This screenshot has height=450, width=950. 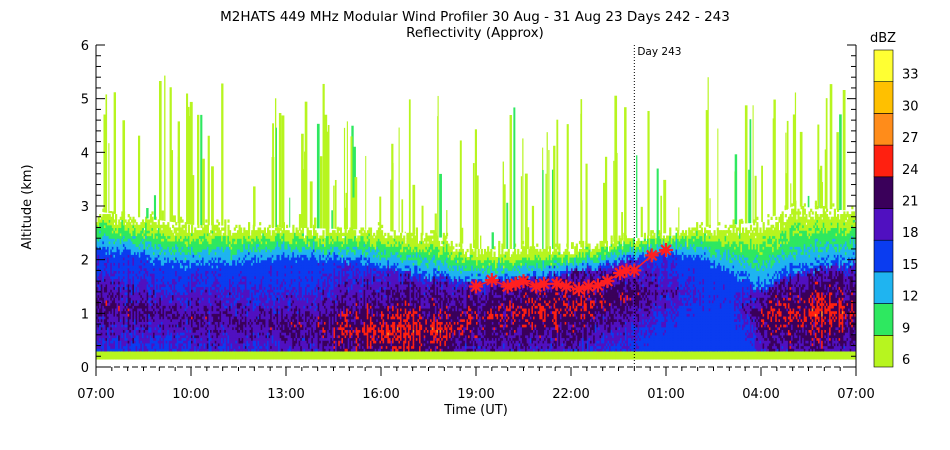 What do you see at coordinates (883, 38) in the screenshot?
I see `colorbar-title: dBZ` at bounding box center [883, 38].